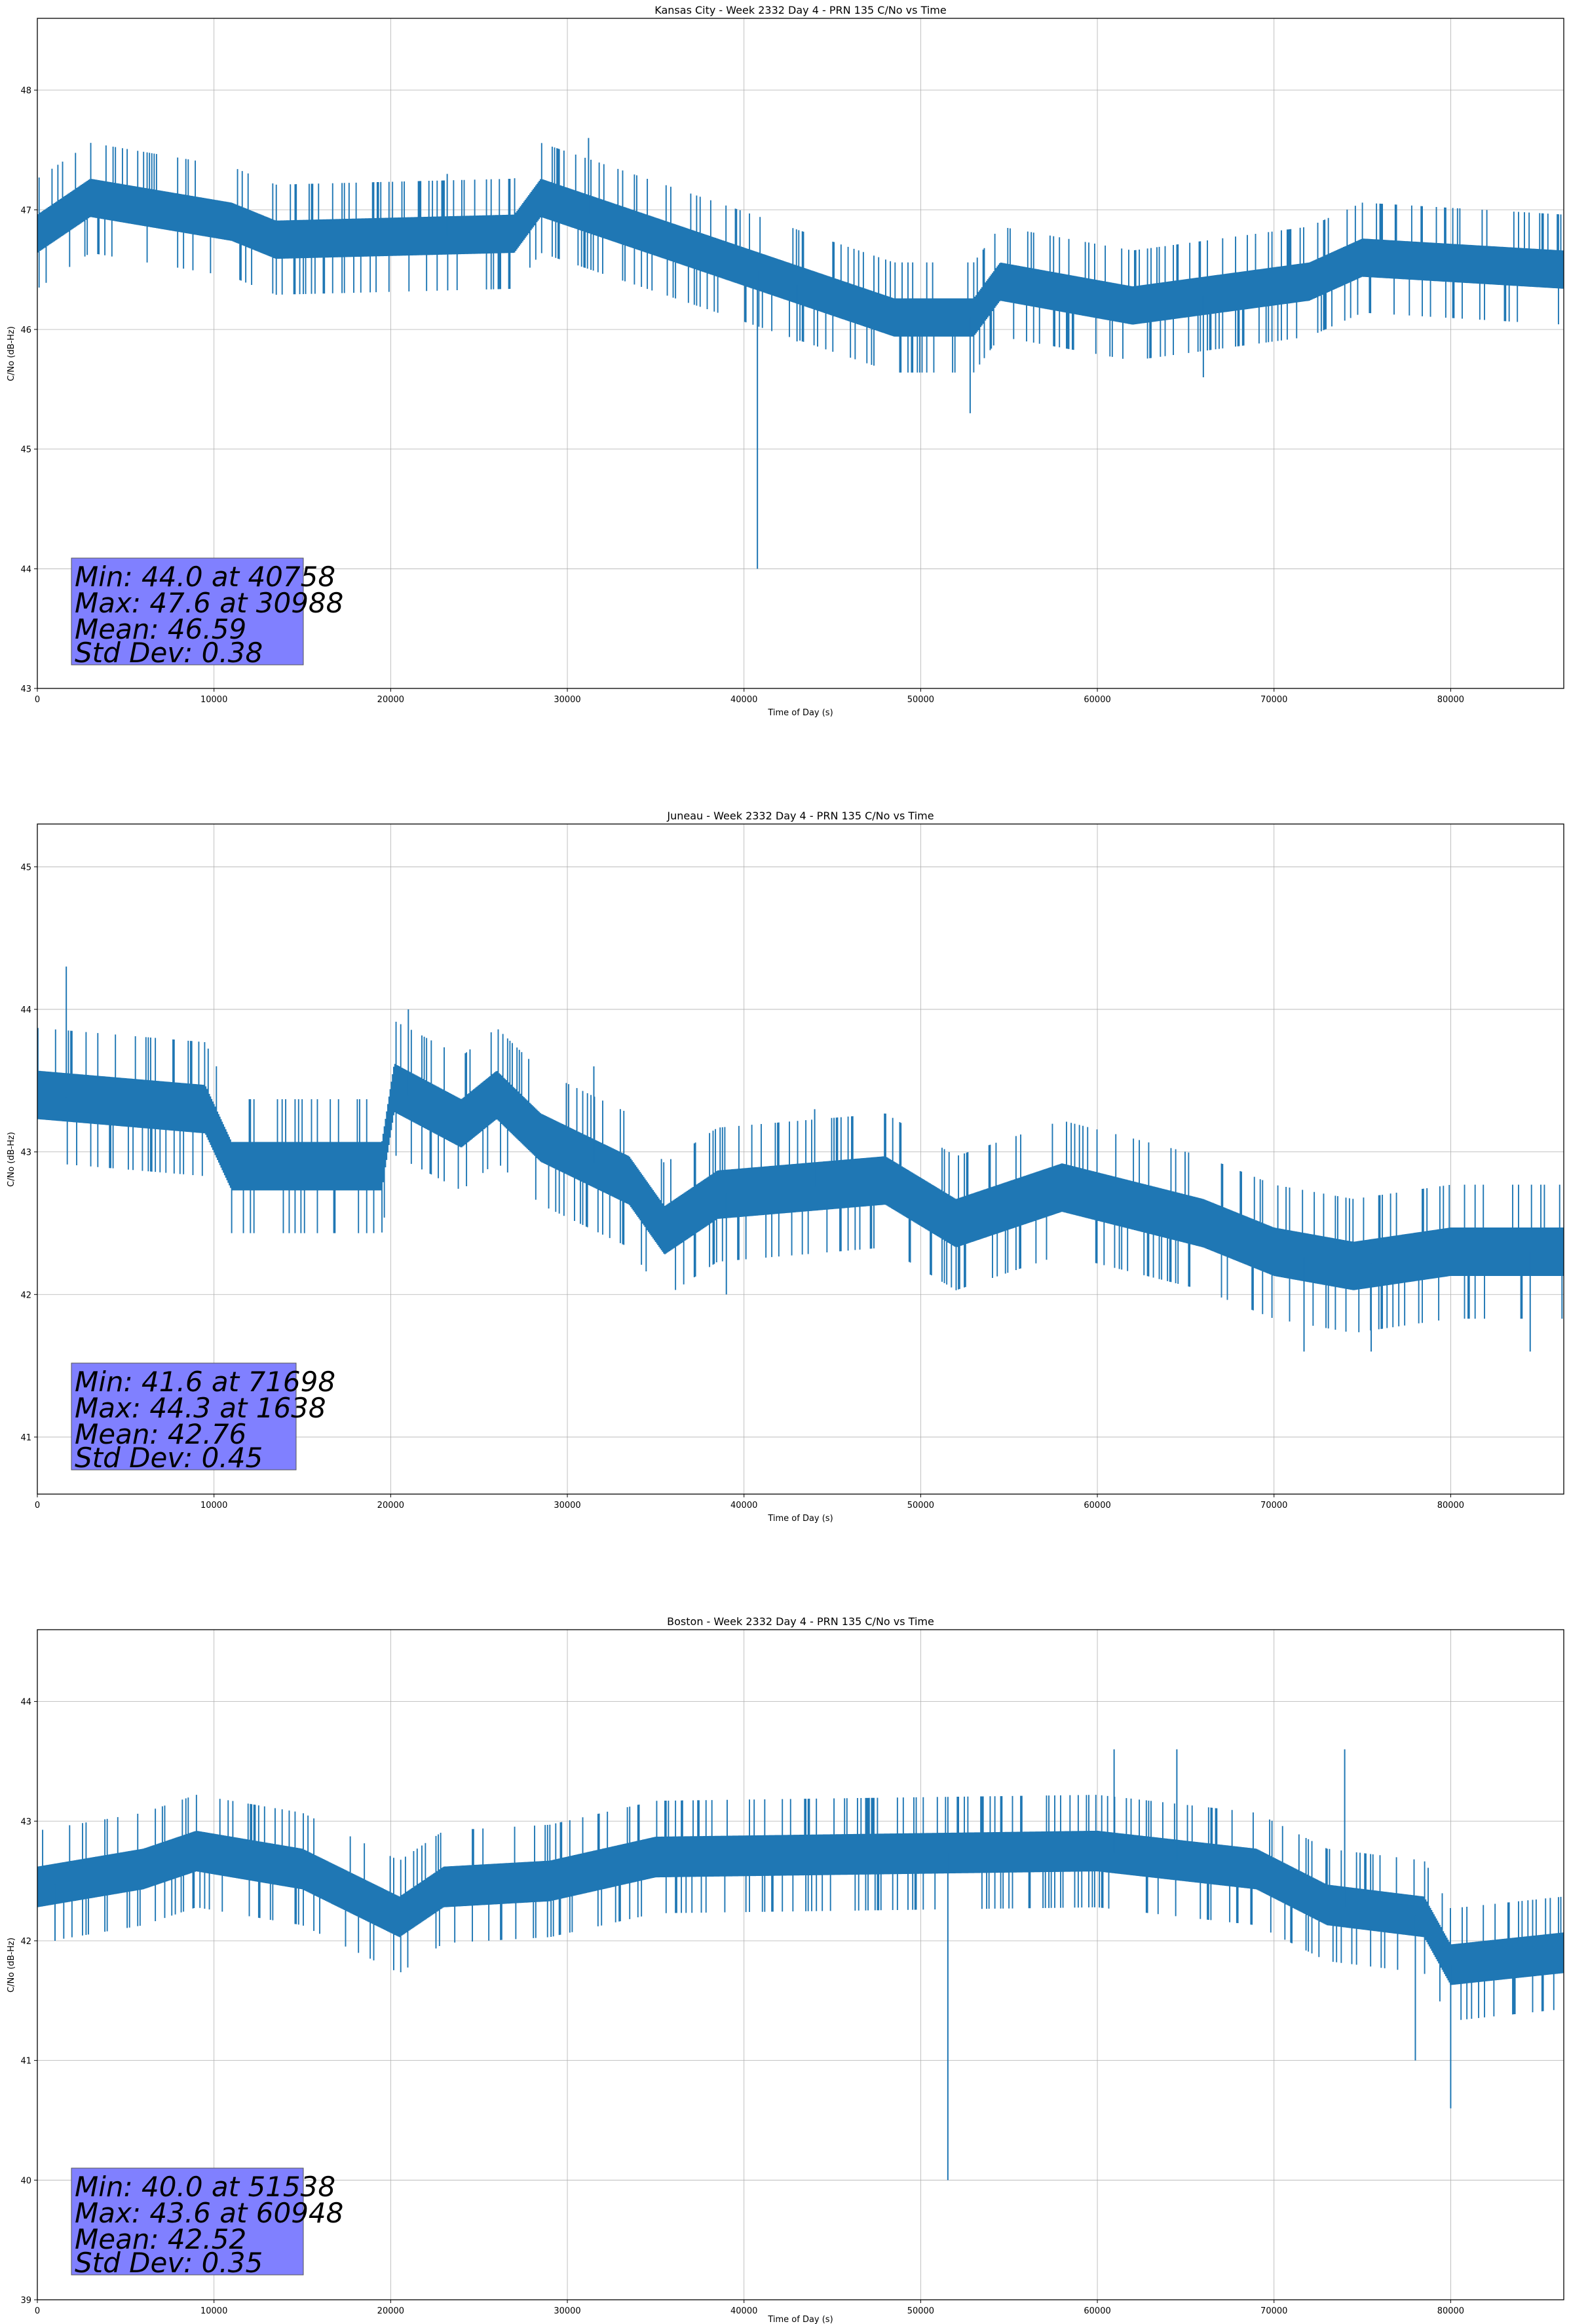 The image size is (1569, 2324). I want to click on y-tick-label: 46, so click(25, 330).